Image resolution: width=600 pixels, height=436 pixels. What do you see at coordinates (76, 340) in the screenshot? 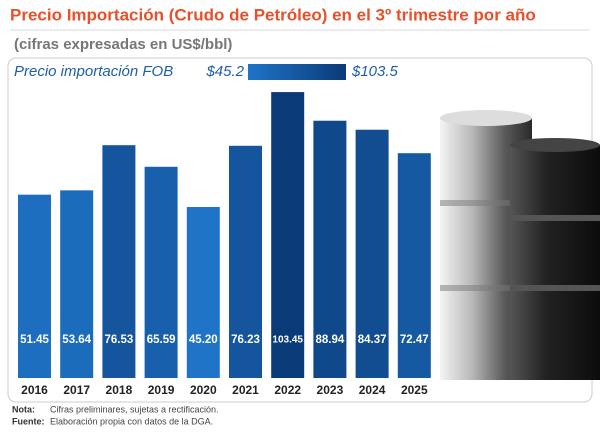
I see `value-label: 53.64` at bounding box center [76, 340].